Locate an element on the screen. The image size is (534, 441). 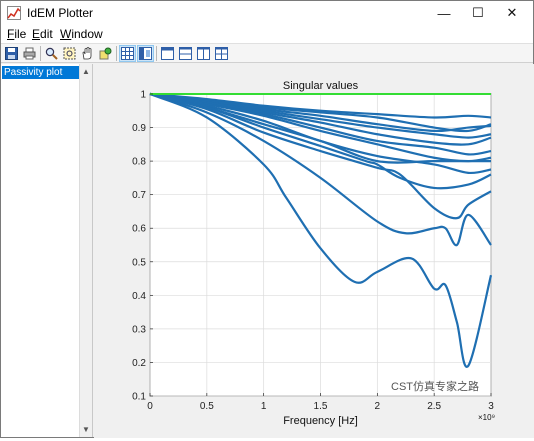
x-tick-labels: 0 0.5 1 1.5 2 2.5 3 is located at coordinates (320, 402).